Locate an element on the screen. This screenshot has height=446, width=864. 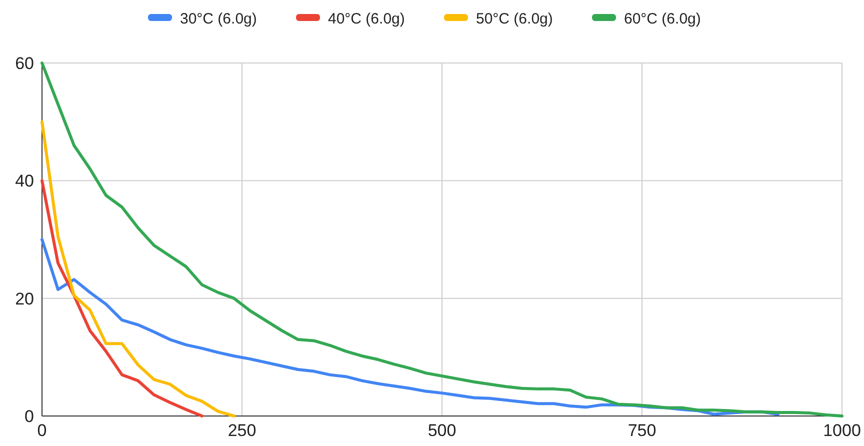
x-tick-label: 250 is located at coordinates (242, 430).